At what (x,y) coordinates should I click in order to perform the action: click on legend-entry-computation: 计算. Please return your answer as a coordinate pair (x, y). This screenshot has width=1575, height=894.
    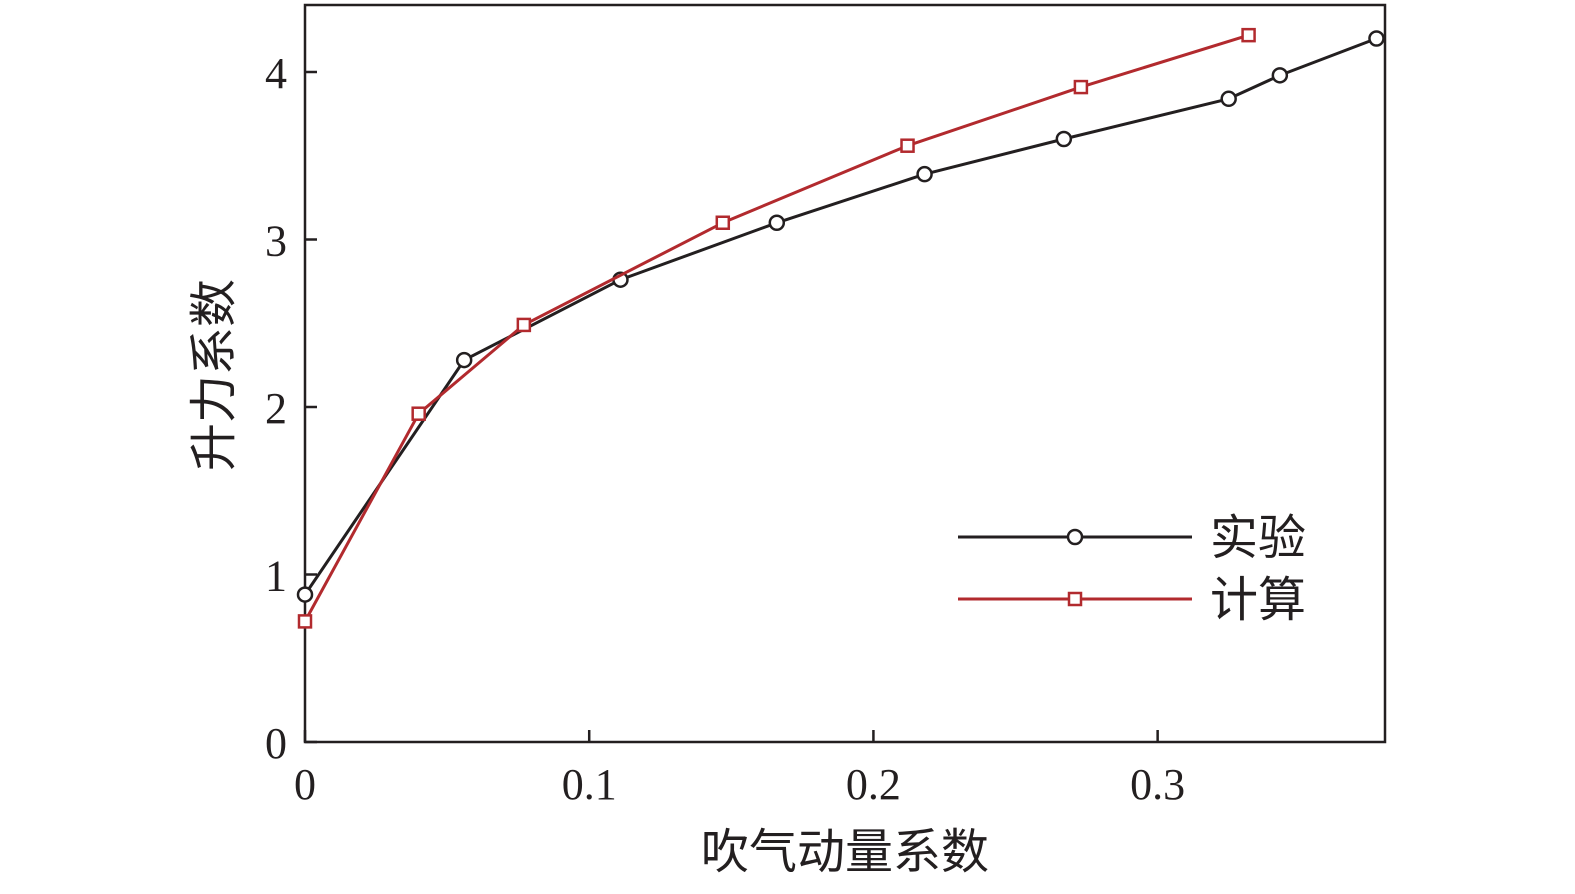
    Looking at the image, I should click on (1132, 600).